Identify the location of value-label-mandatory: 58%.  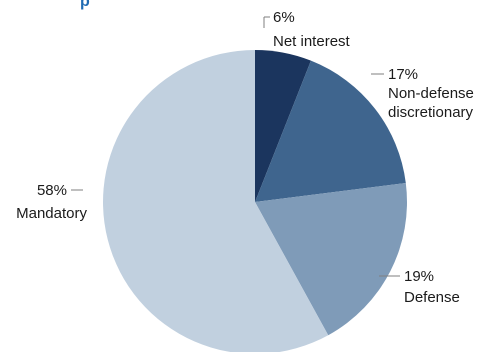
(52, 190).